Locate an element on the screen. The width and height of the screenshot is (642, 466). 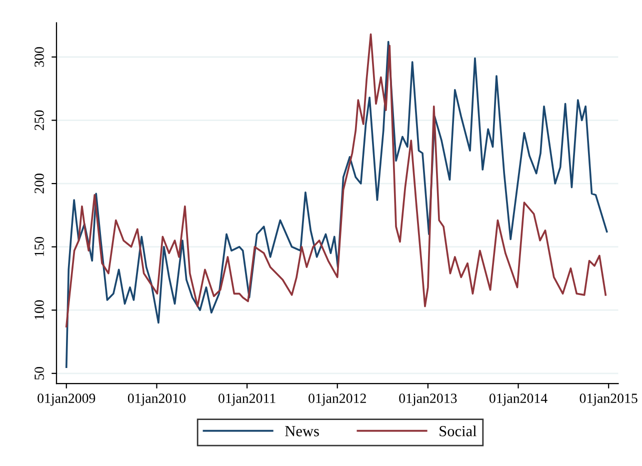
y-tick-label: 300 is located at coordinates (39, 57).